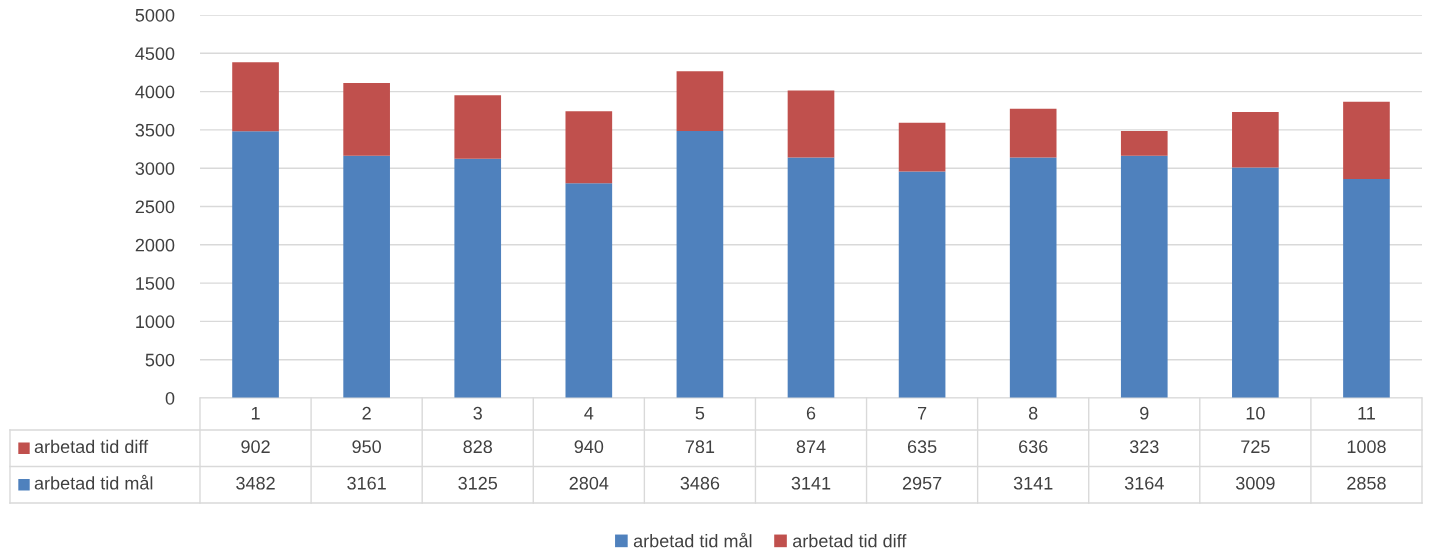 The image size is (1437, 548). What do you see at coordinates (155, 322) in the screenshot?
I see `y-tick-label: 1000` at bounding box center [155, 322].